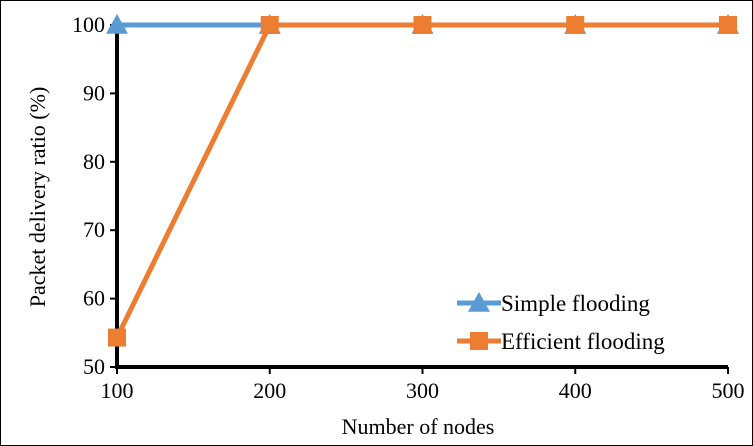  Describe the element at coordinates (88, 24) in the screenshot. I see `y-tick-label: 100` at that location.